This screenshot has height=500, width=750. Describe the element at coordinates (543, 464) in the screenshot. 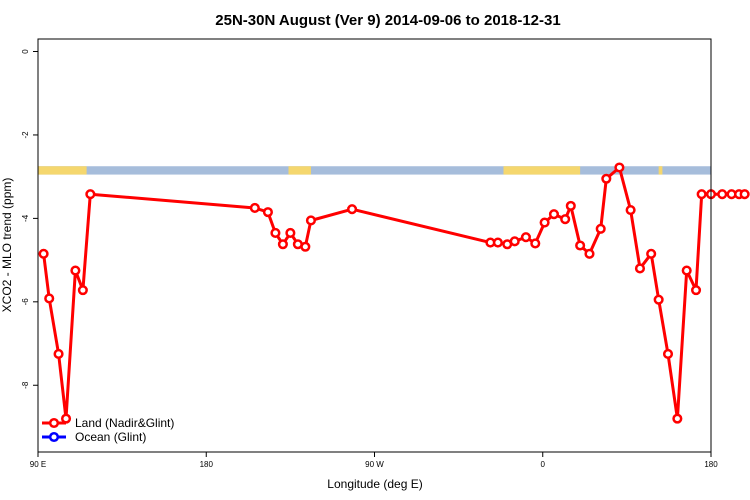

I see `x-tick-label: 0` at that location.